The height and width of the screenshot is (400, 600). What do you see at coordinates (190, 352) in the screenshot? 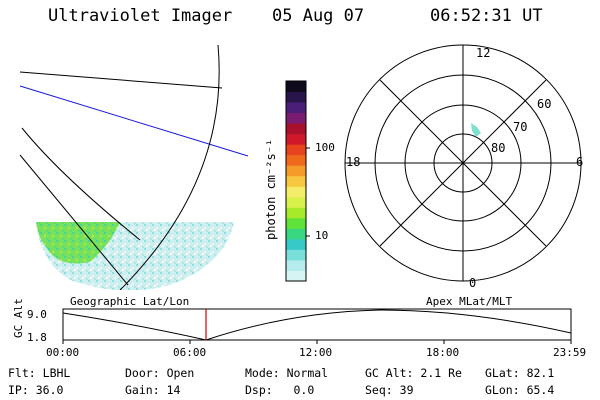
I see `orbit-xtick-0600: 06:00` at bounding box center [190, 352].